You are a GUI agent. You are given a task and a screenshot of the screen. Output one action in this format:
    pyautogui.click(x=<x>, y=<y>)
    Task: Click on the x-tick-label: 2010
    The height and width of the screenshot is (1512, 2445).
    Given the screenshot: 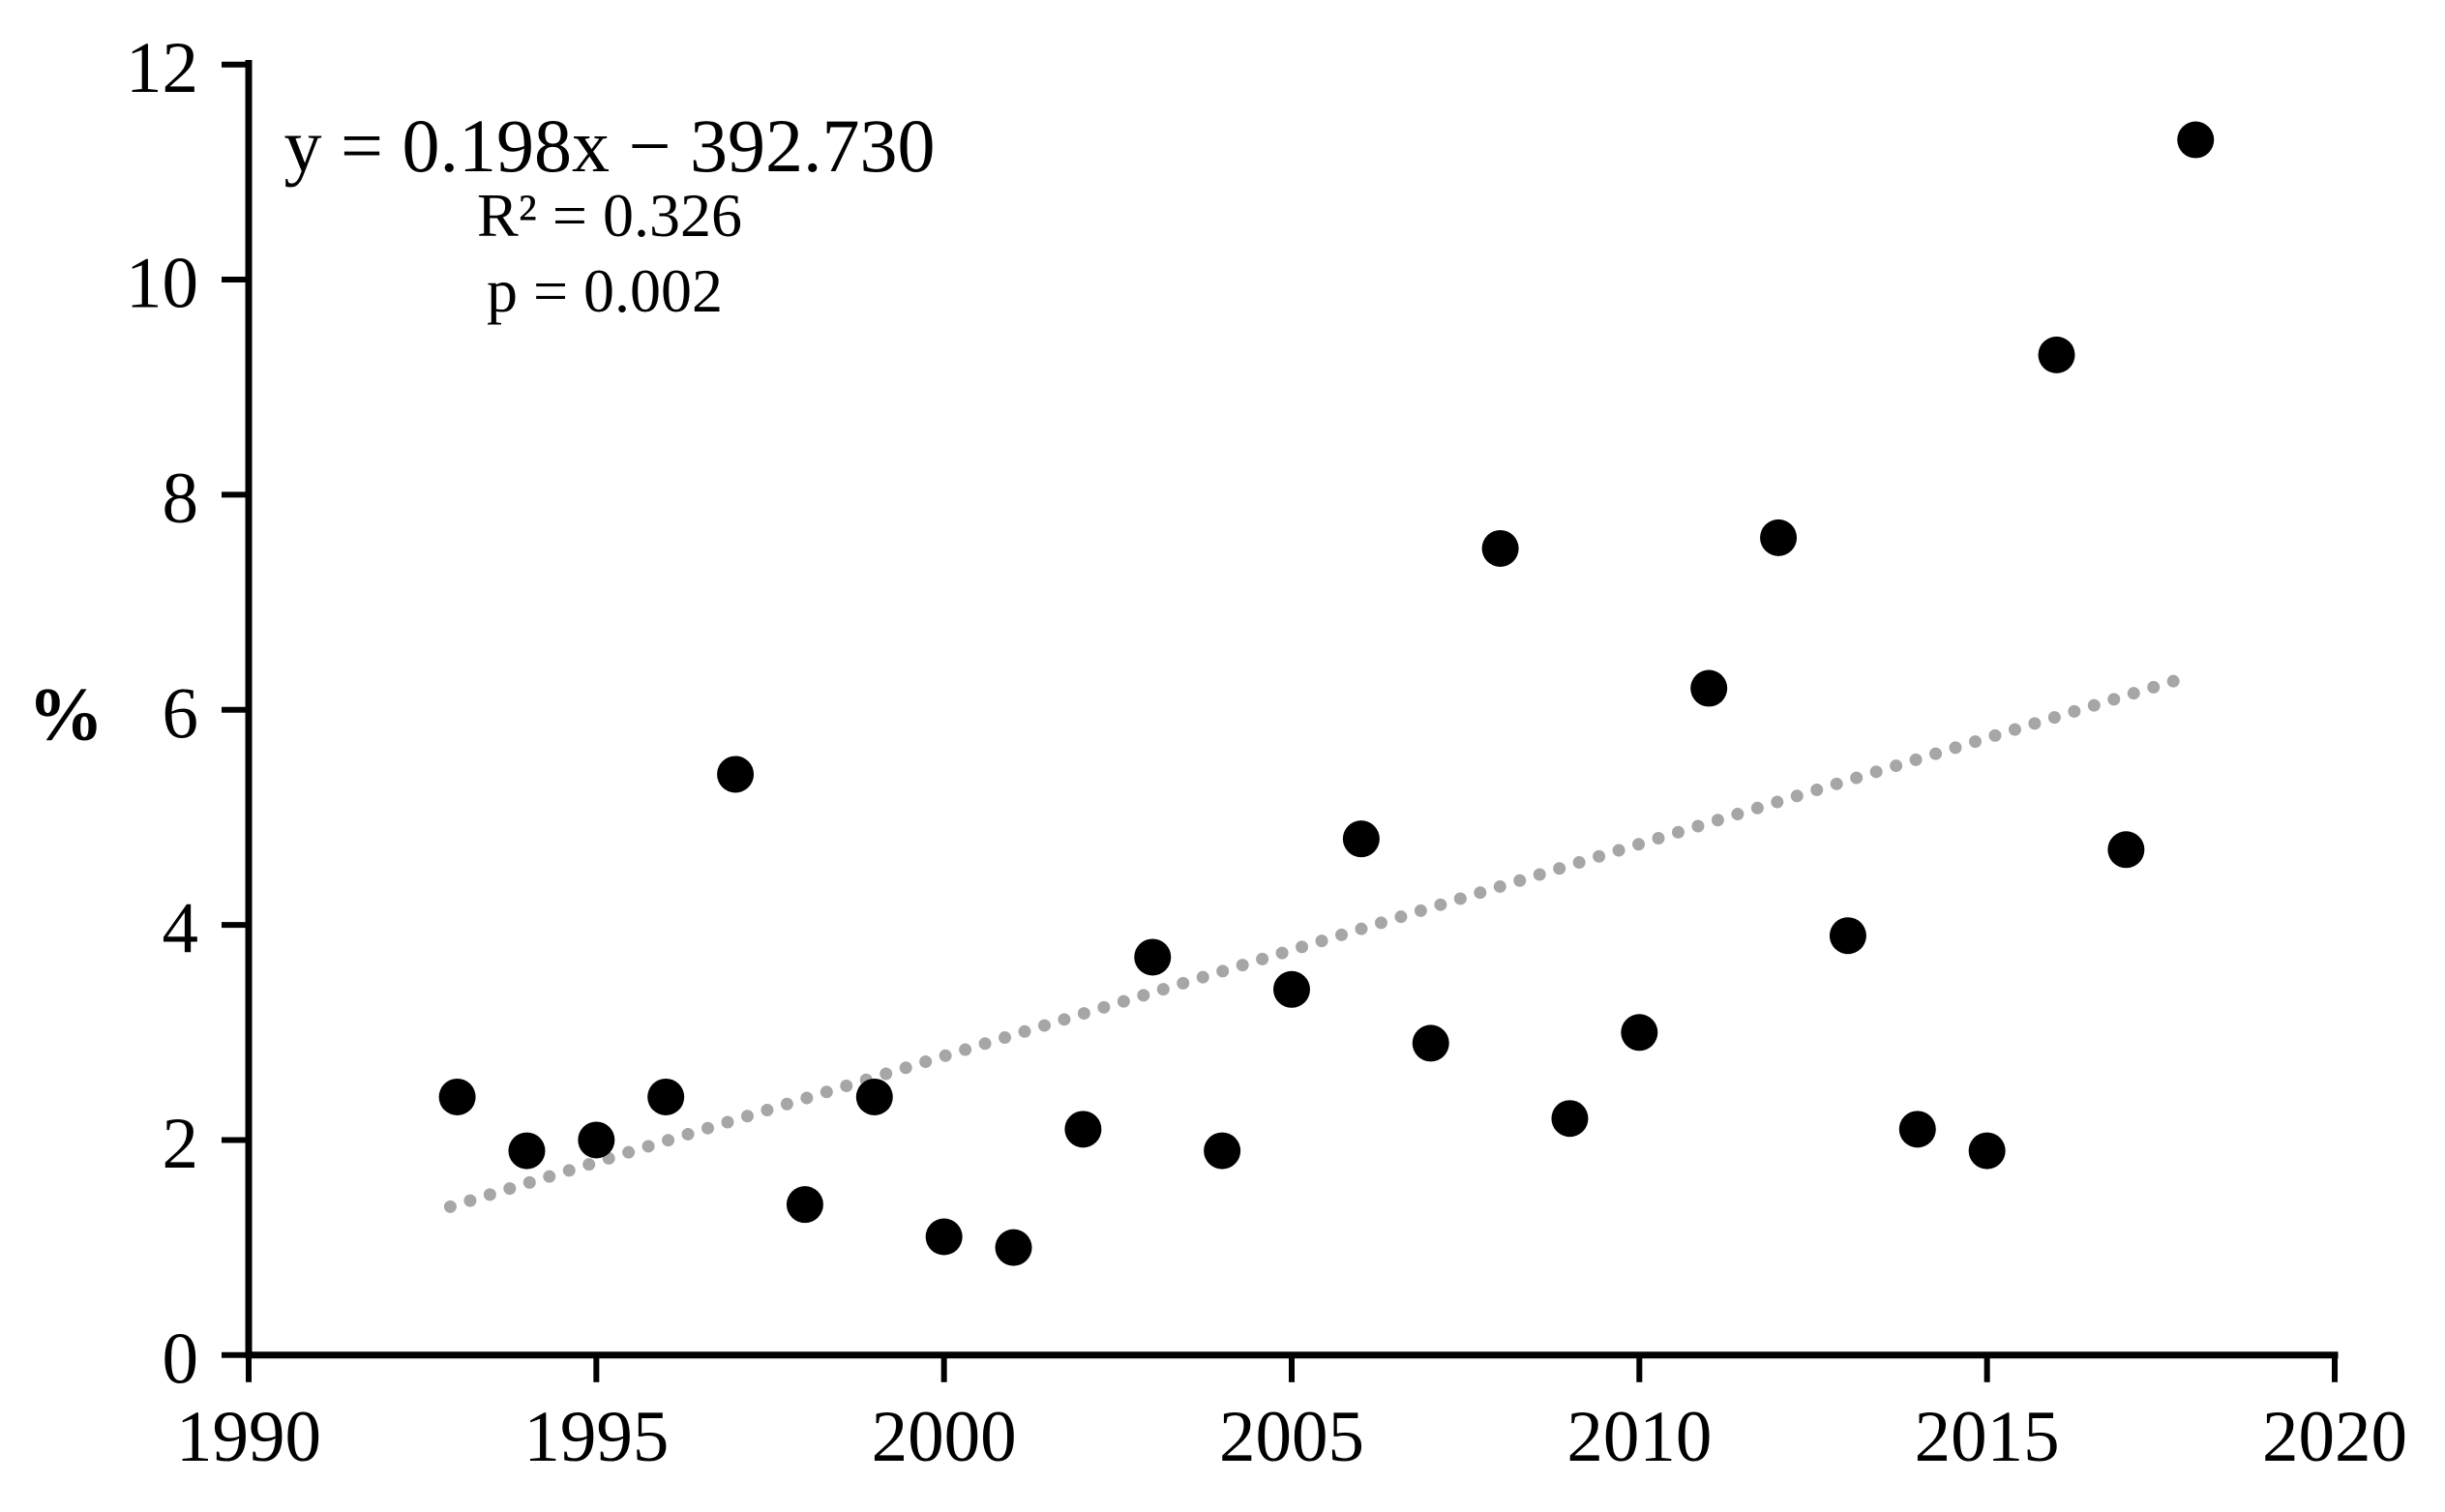 What is the action you would take?
    pyautogui.click(x=1639, y=1437)
    